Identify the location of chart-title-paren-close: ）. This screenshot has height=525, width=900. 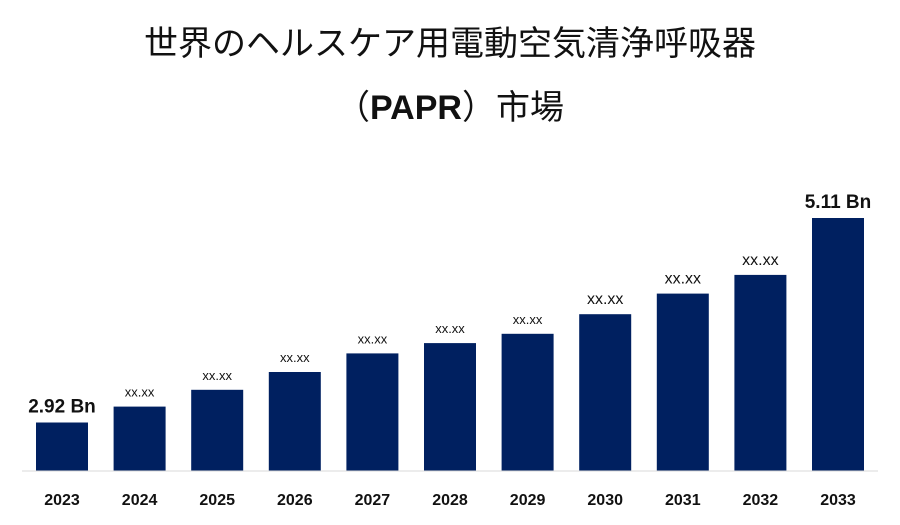
(478, 108).